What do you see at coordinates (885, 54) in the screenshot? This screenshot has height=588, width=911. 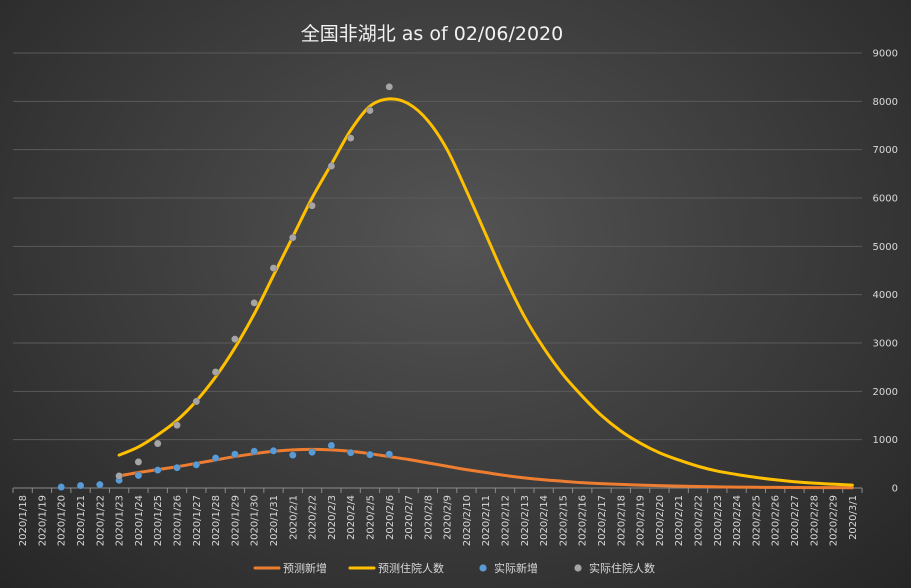 I see `y-tick-label: 9000` at bounding box center [885, 54].